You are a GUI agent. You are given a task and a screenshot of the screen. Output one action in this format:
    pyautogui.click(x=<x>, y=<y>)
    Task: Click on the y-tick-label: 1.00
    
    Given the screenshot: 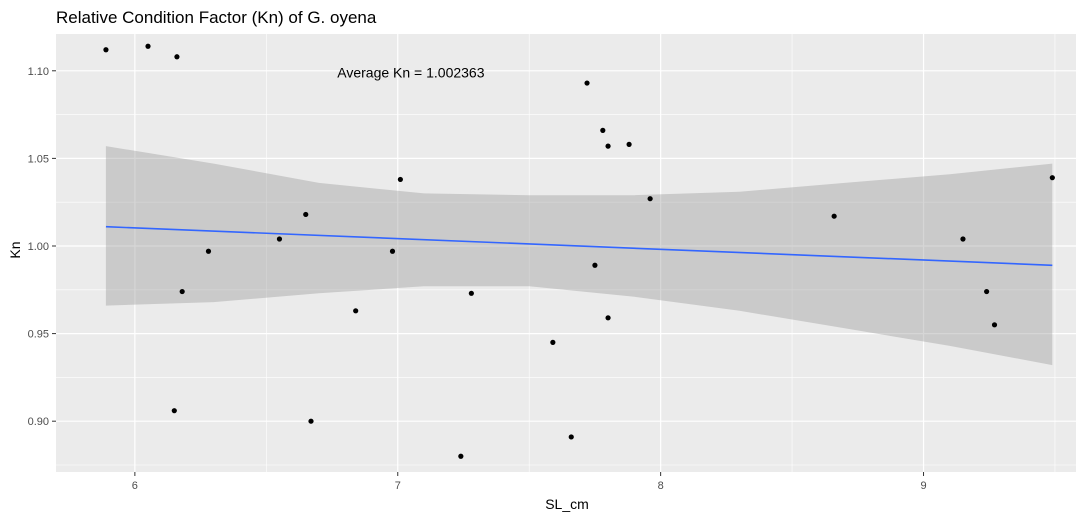 What is the action you would take?
    pyautogui.click(x=38, y=247)
    